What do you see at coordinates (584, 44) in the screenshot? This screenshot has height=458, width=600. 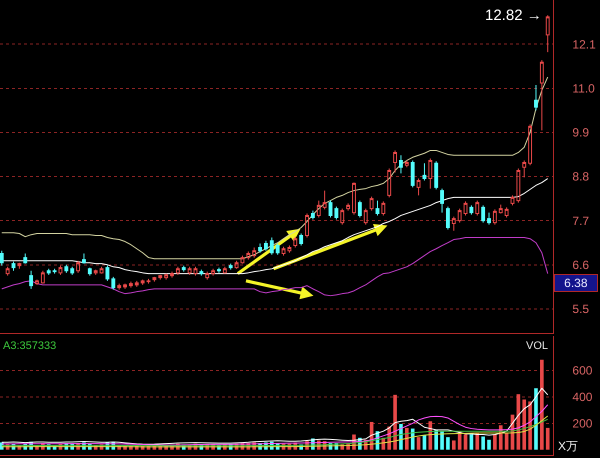 I see `y-tick-label: 12.1` at bounding box center [584, 44].